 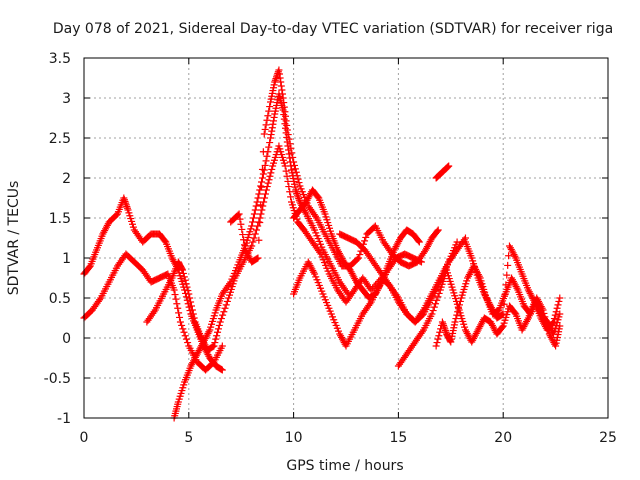 What do you see at coordinates (66, 179) in the screenshot?
I see `y-tick-label: 2` at bounding box center [66, 179].